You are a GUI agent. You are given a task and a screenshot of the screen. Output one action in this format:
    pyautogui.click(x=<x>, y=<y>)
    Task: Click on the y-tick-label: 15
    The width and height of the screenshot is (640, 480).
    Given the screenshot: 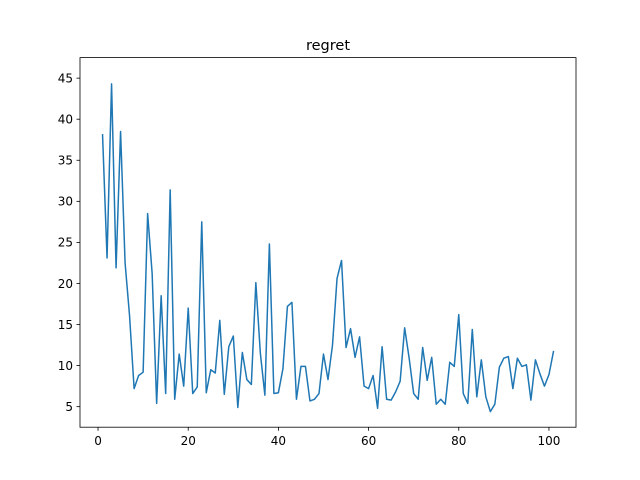 What is the action you would take?
    pyautogui.click(x=65, y=325)
    